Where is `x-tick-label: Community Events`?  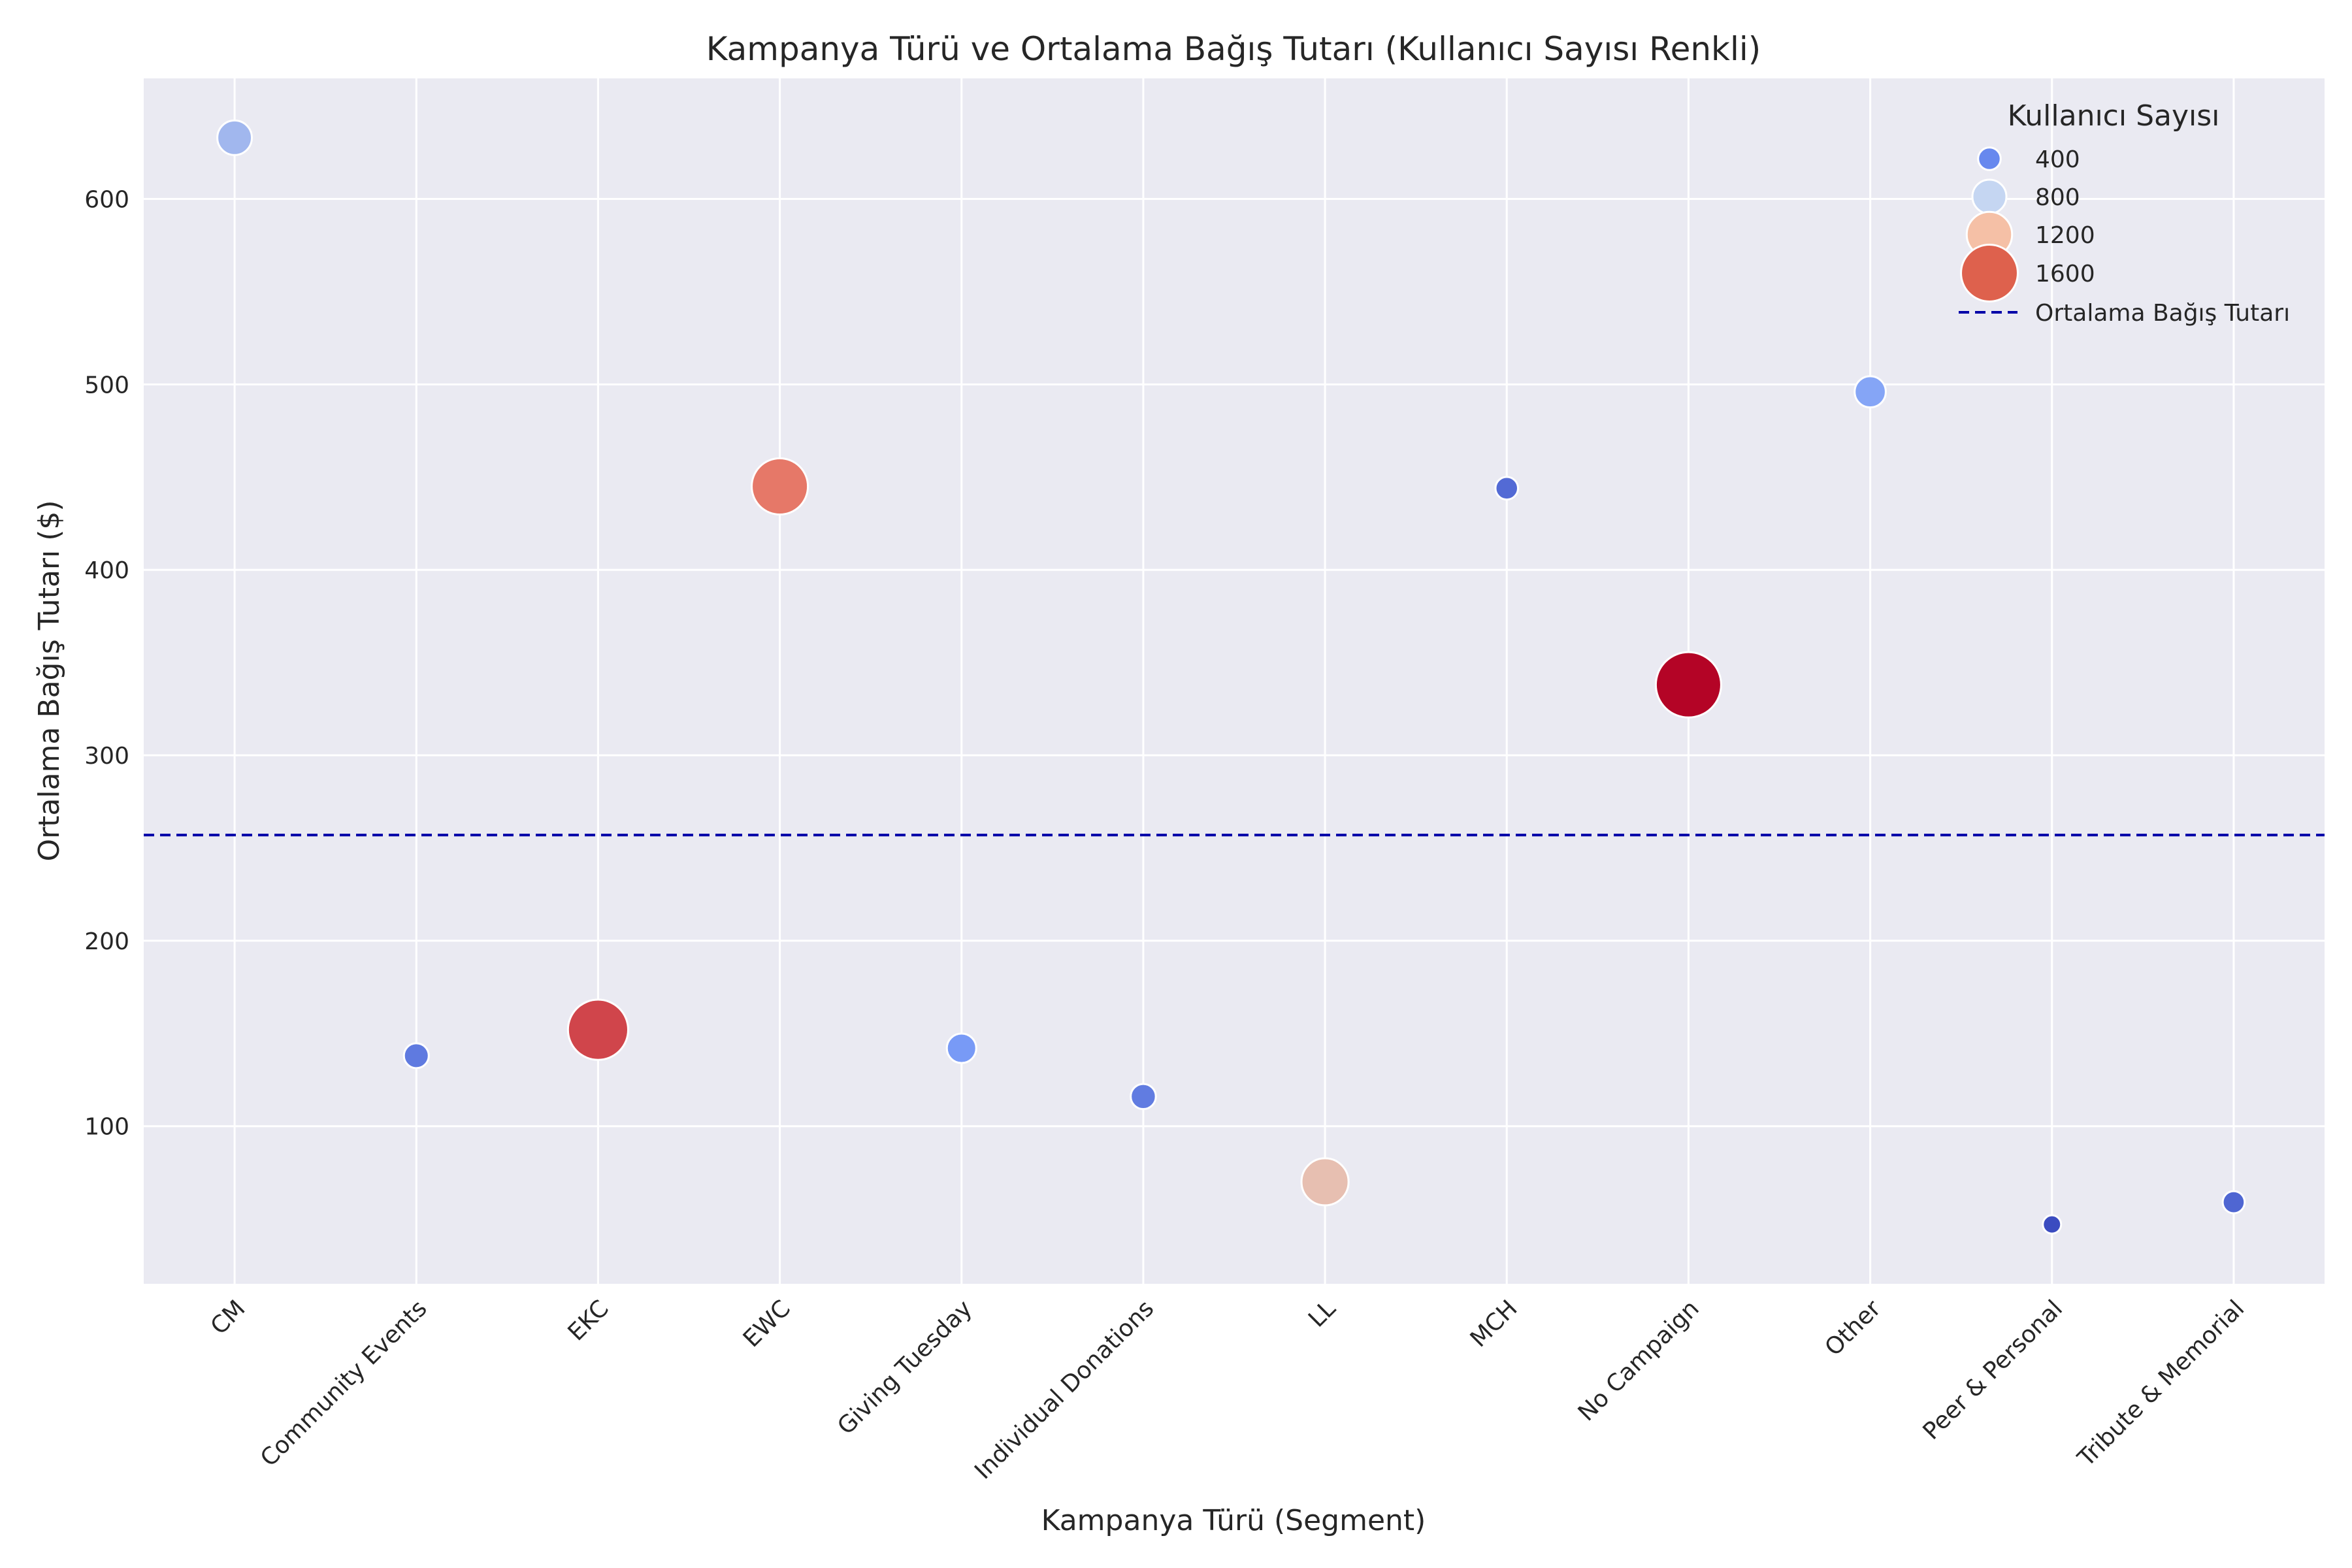 x-tick-label: Community Events is located at coordinates (344, 1383).